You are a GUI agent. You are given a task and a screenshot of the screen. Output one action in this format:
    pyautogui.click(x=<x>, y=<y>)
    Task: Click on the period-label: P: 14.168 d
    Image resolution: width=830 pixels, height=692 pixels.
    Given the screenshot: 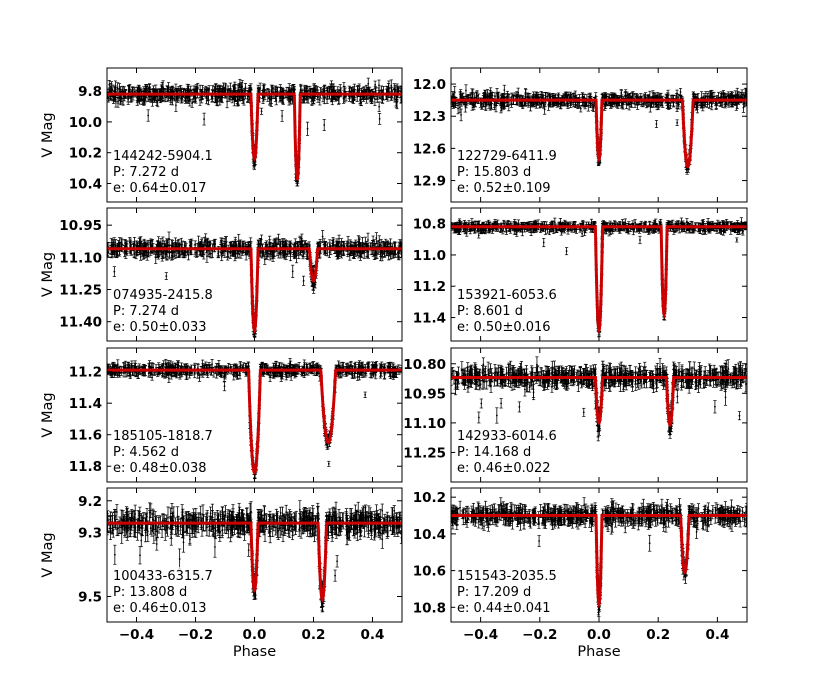 What is the action you would take?
    pyautogui.click(x=494, y=452)
    